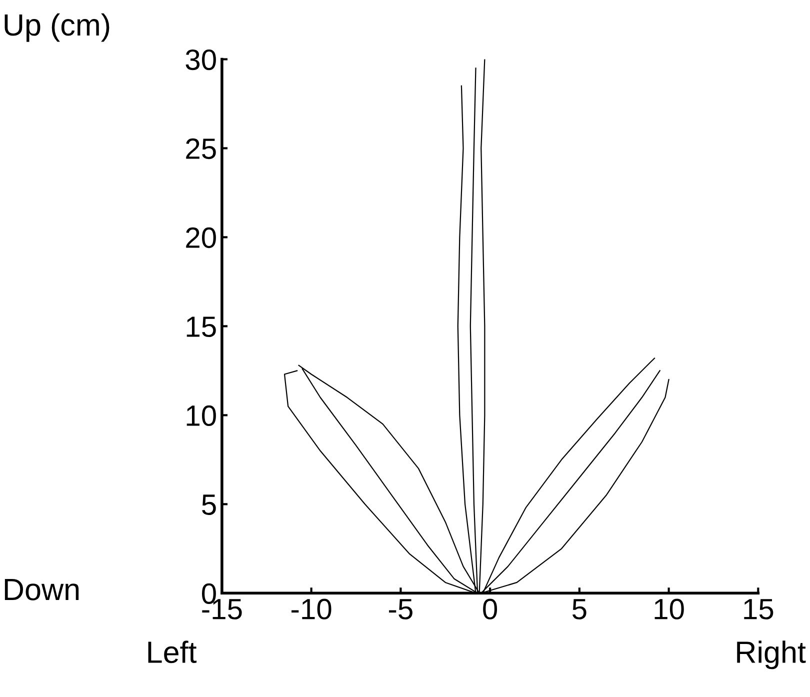 Image resolution: width=810 pixels, height=697 pixels. What do you see at coordinates (669, 609) in the screenshot?
I see `x-tick-label: 10` at bounding box center [669, 609].